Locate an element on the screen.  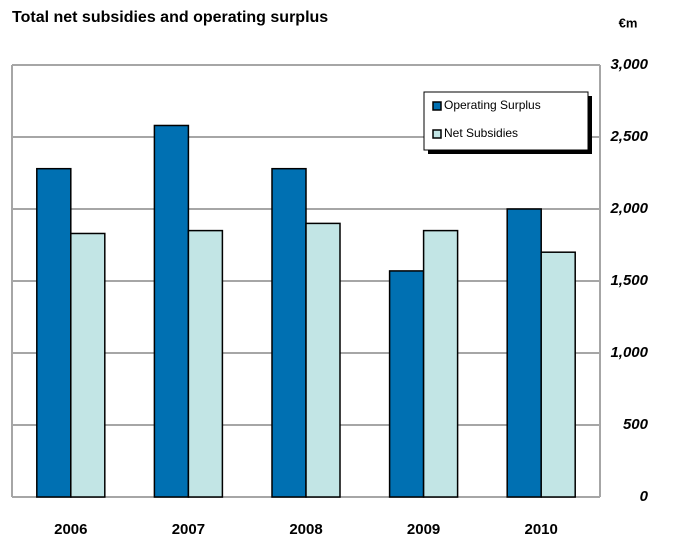
unit-label: €m is located at coordinates (628, 22).